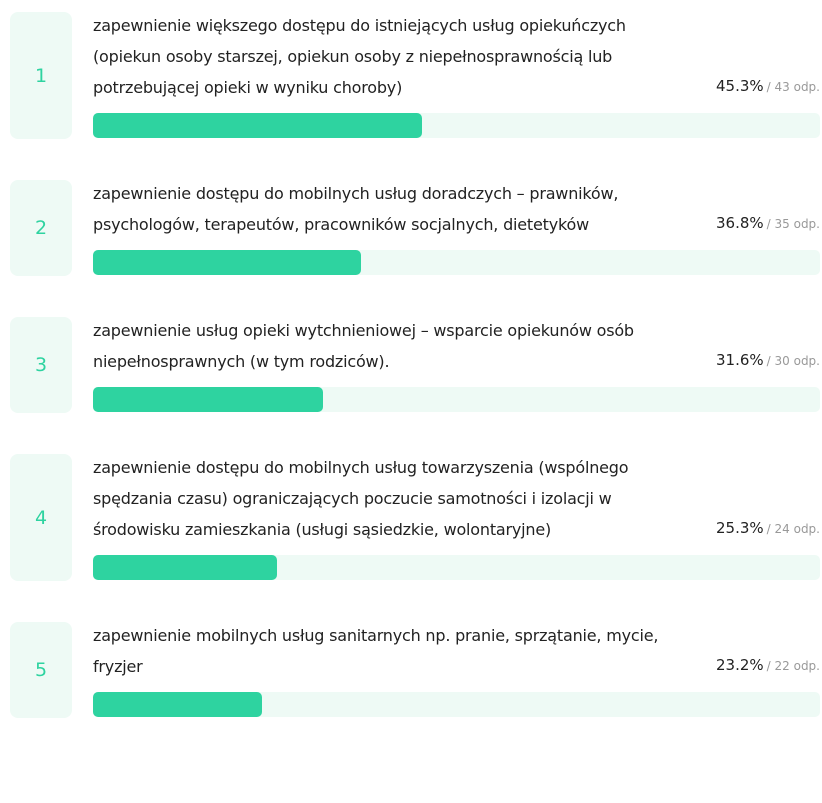  I want to click on percent: 45.3%, so click(740, 86).